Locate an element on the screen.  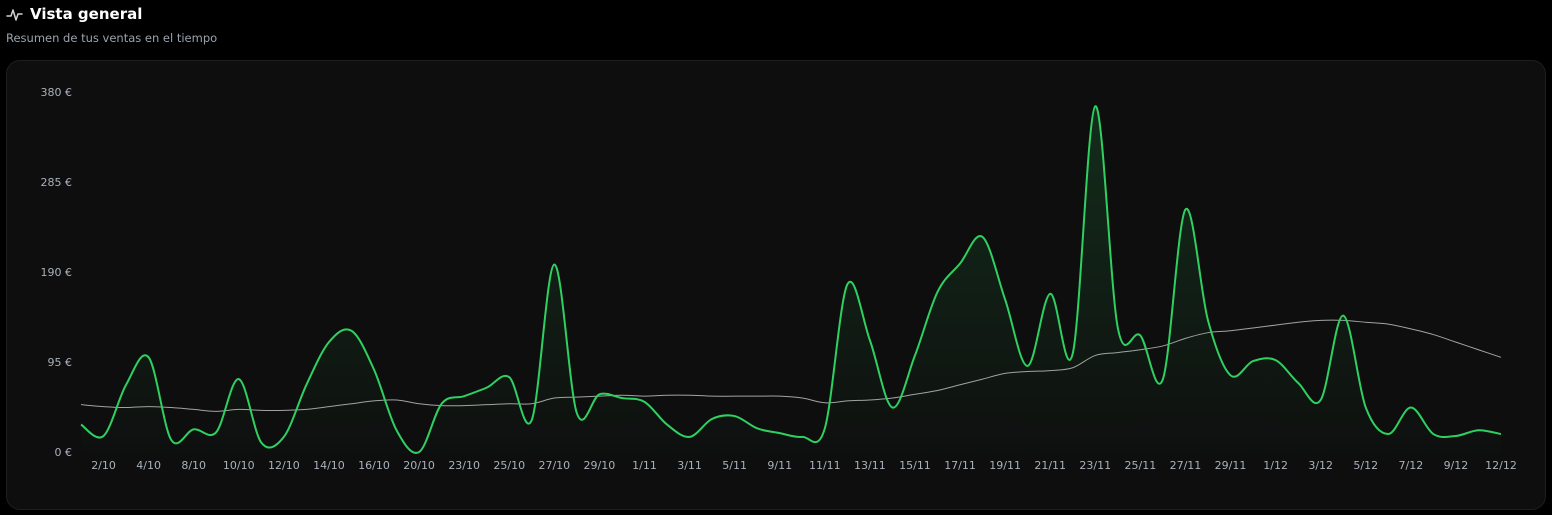
x-tick-label: 2/10 is located at coordinates (103, 465).